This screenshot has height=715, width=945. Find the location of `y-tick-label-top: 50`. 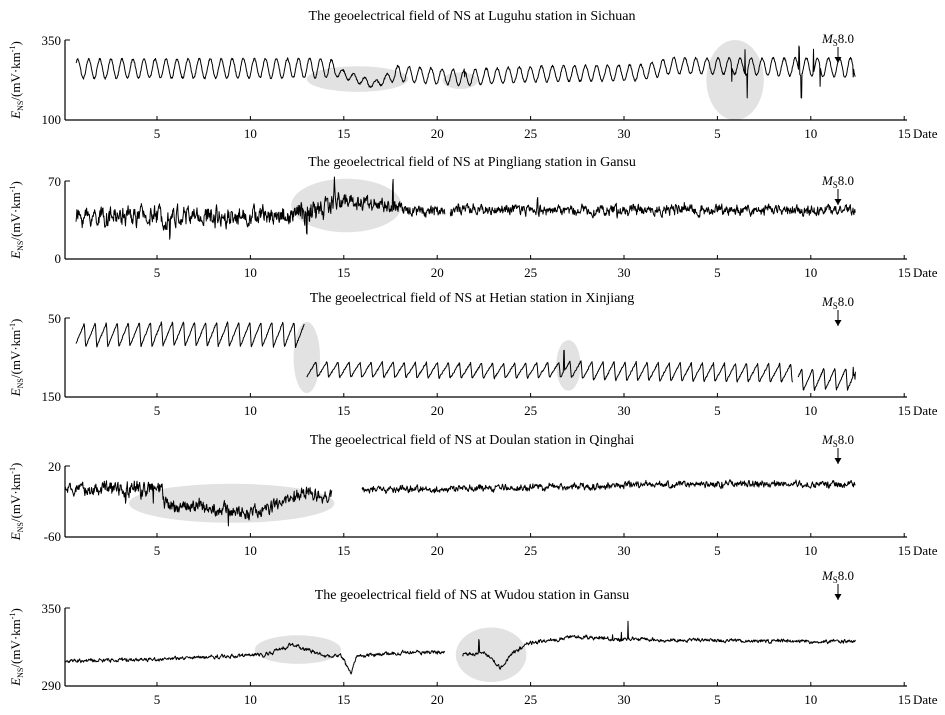

y-tick-label-top: 50 is located at coordinates (54, 318).